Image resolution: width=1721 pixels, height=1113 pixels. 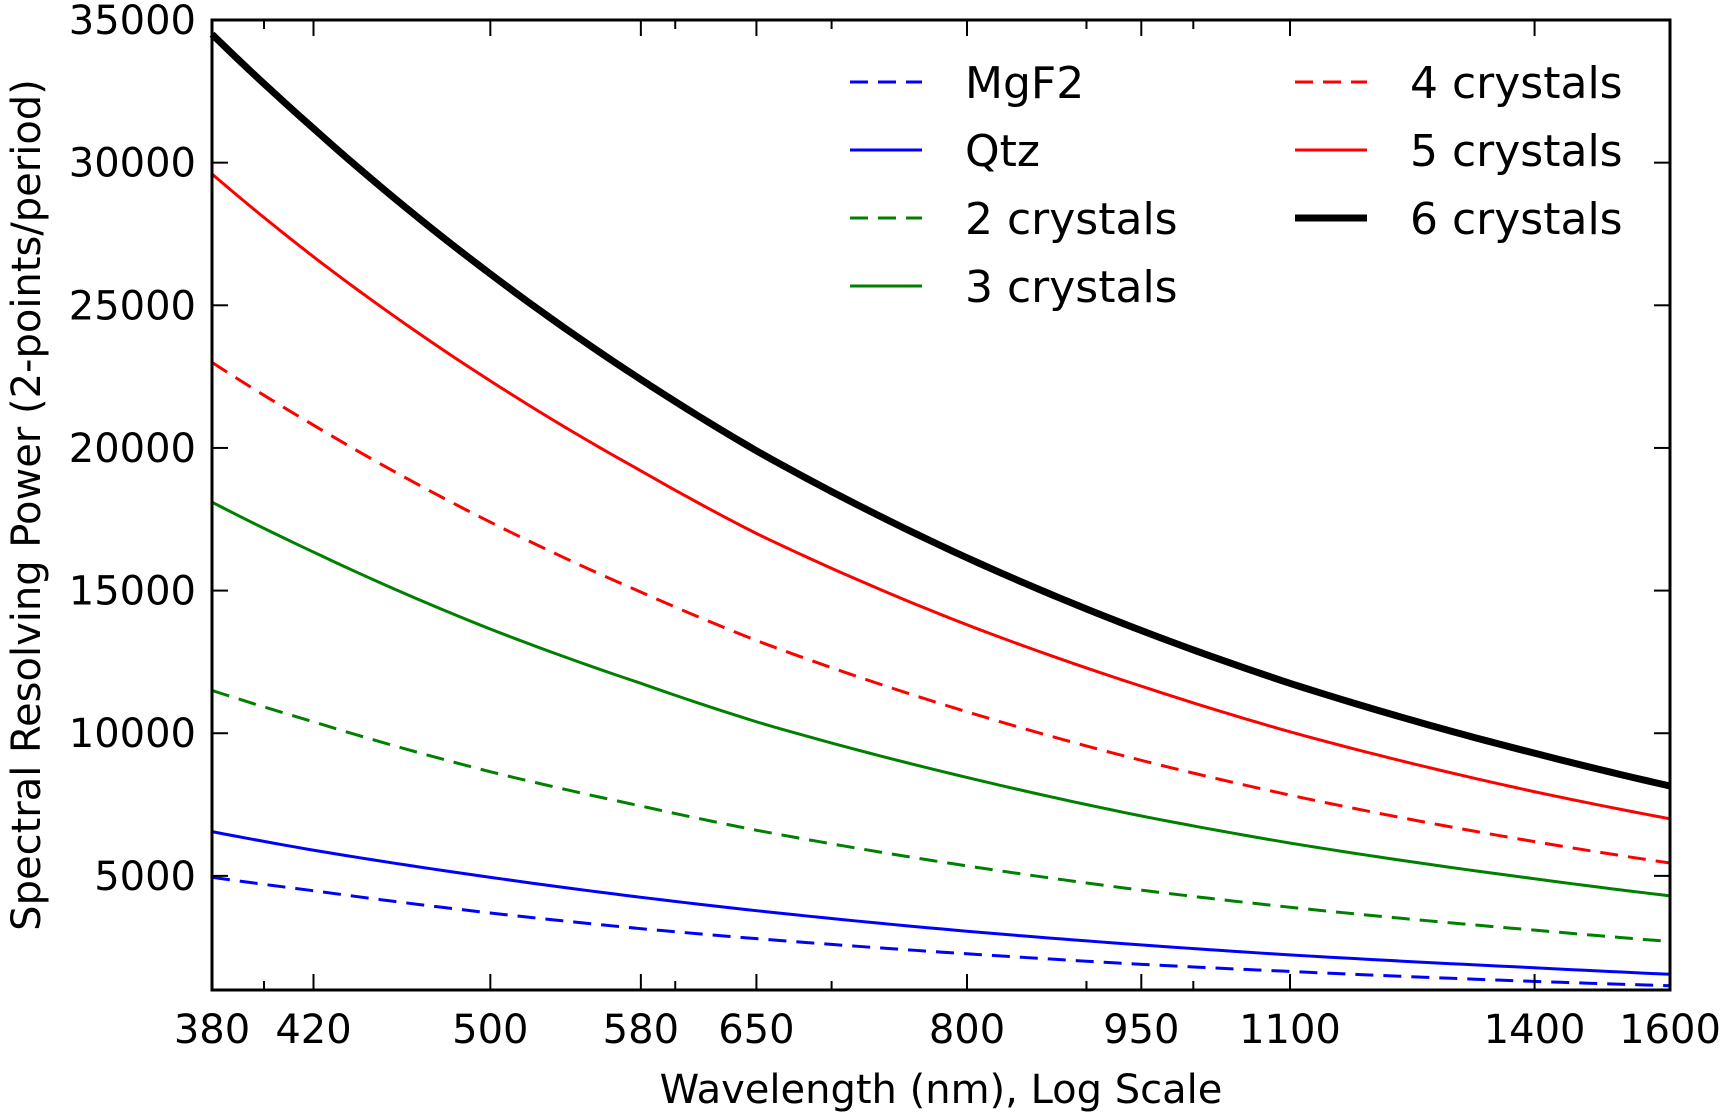 I want to click on x-tick-labels: 380 420 500 580 650 800 950 1100 1400 1600, so click(x=947, y=1030).